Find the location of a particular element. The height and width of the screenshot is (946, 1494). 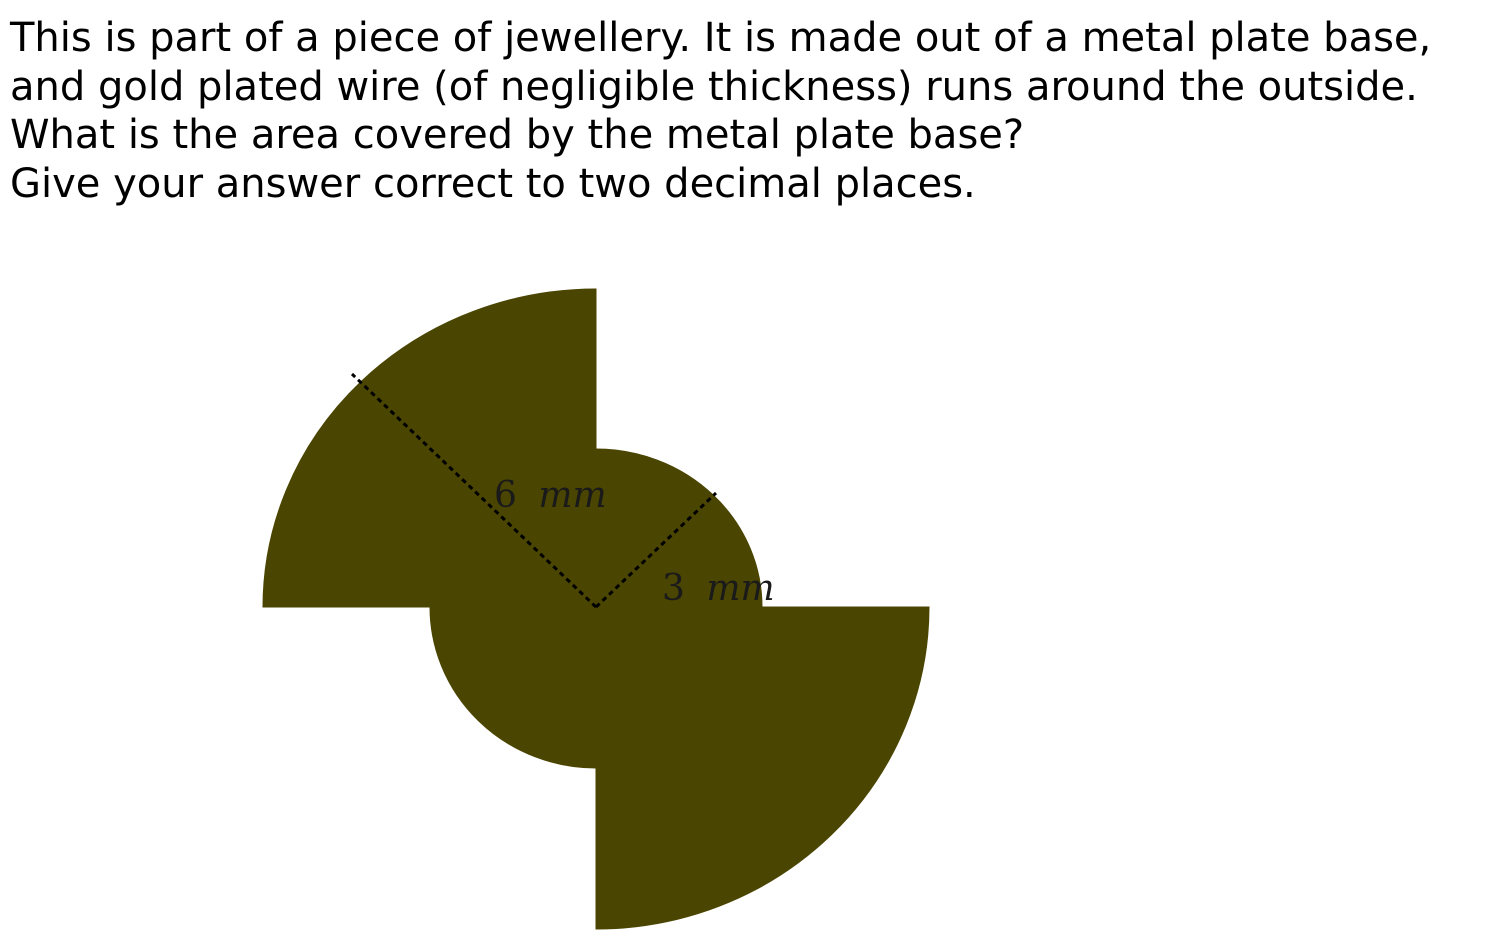

large-quarter-sector-bottom-right is located at coordinates (762, 768).